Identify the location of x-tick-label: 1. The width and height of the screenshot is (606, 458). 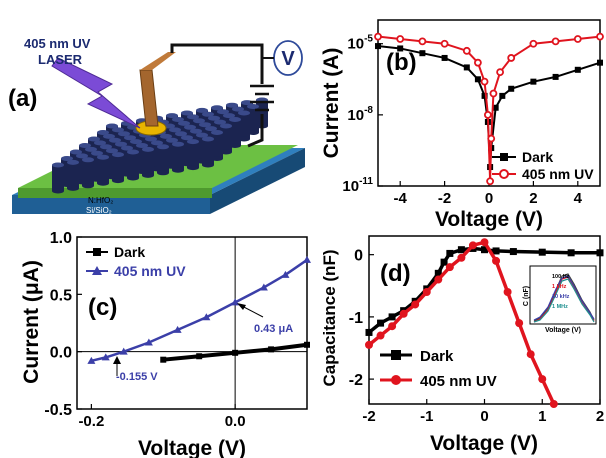
(542, 416).